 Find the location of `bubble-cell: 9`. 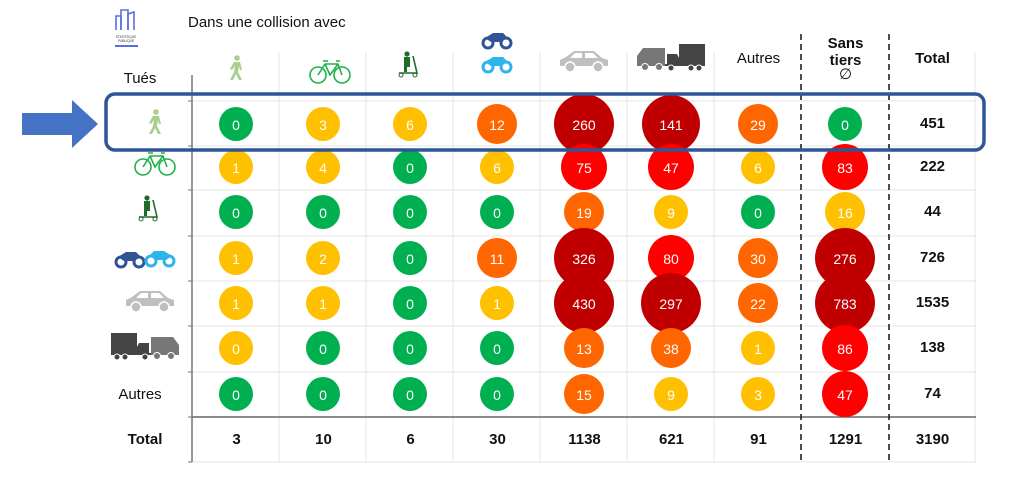

bubble-cell: 9 is located at coordinates (671, 212).